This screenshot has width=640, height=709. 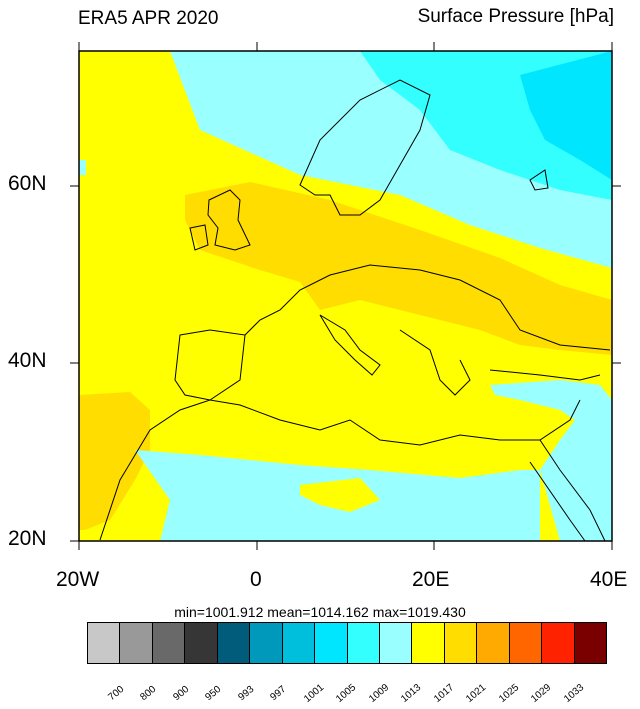 What do you see at coordinates (557, 501) in the screenshot?
I see `nile-coast` at bounding box center [557, 501].